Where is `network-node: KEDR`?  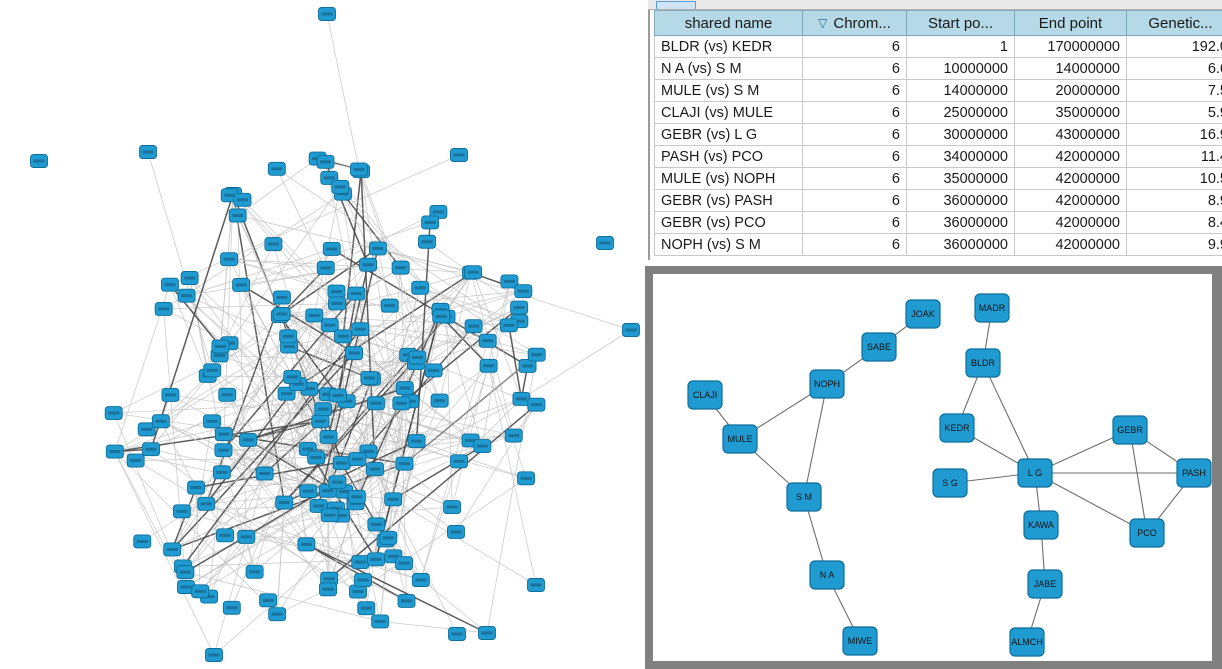
network-node: KEDR is located at coordinates (957, 428).